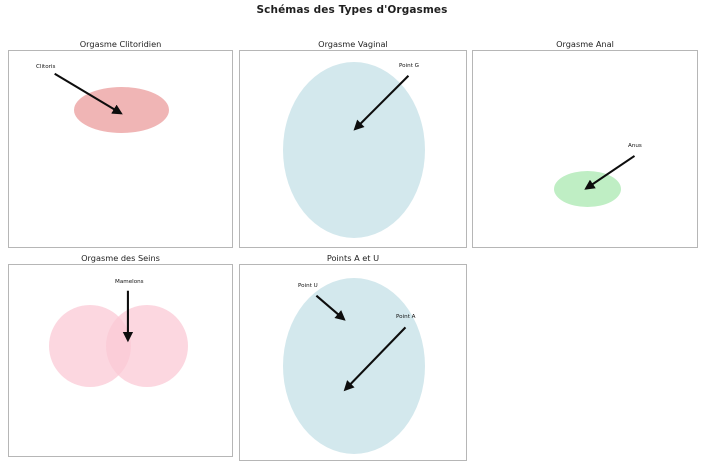 This screenshot has height=466, width=704. What do you see at coordinates (120, 258) in the screenshot?
I see `panel-title-seins: Orgasme des Seins` at bounding box center [120, 258].